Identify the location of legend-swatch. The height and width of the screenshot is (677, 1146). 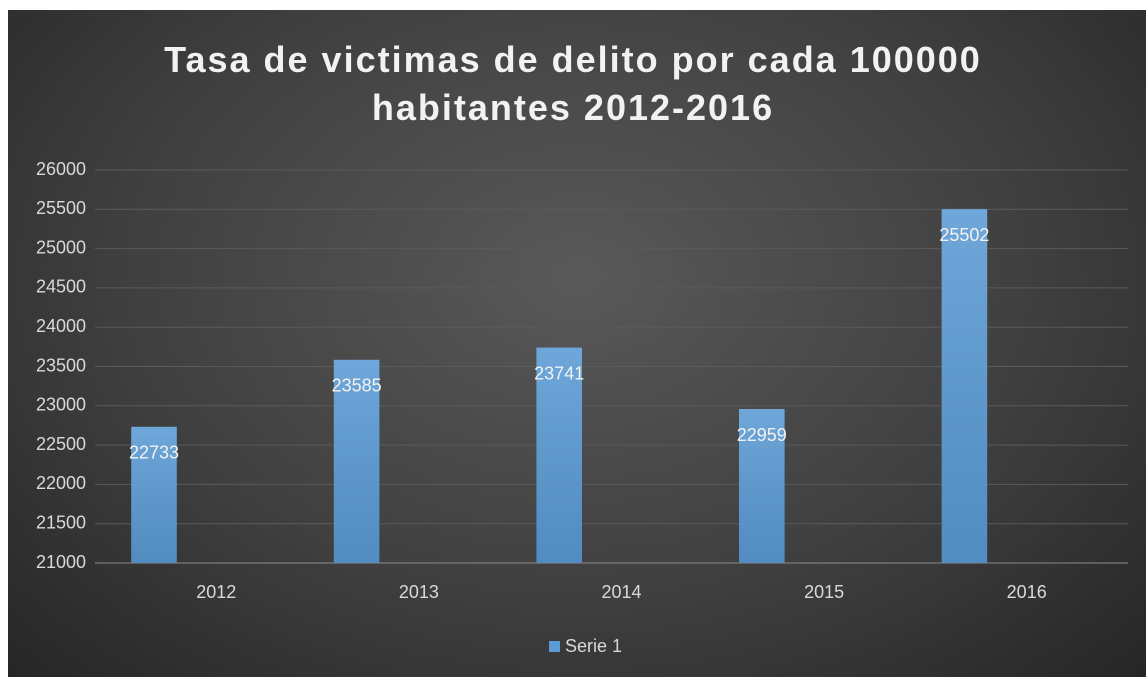
(554, 646).